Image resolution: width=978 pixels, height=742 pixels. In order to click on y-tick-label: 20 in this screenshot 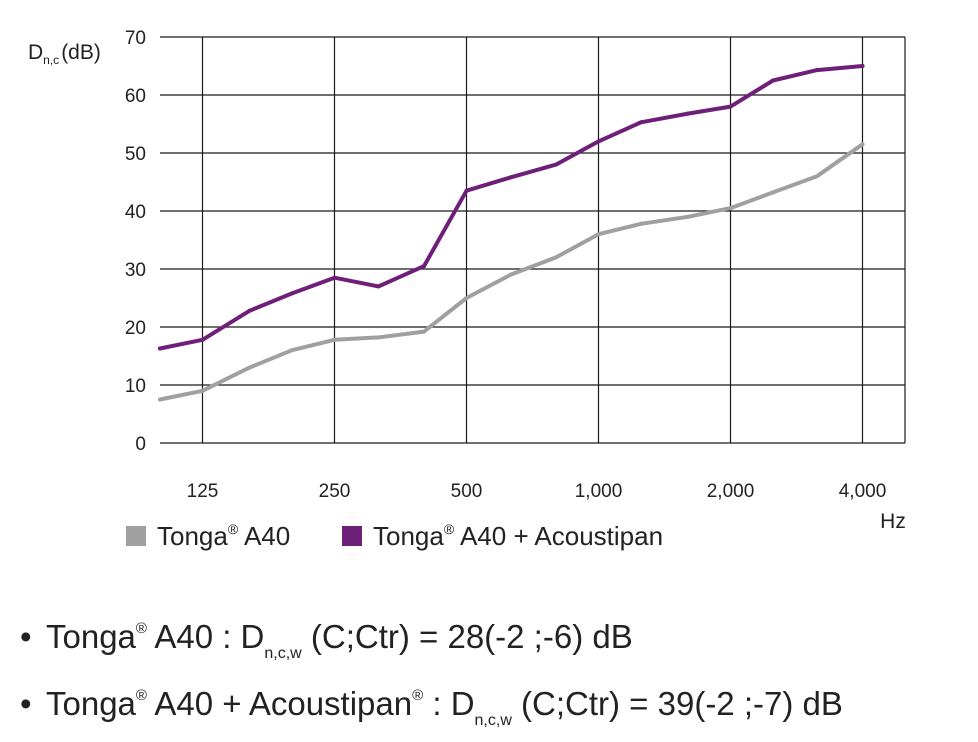, I will do `click(135, 328)`.